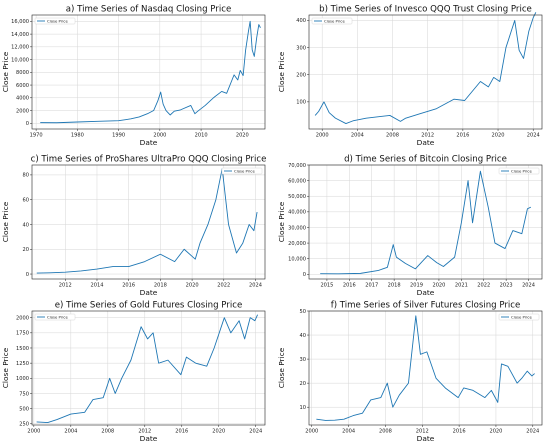 The width and height of the screenshot is (550, 446). I want to click on x-tick-label: 2010, so click(201, 136).